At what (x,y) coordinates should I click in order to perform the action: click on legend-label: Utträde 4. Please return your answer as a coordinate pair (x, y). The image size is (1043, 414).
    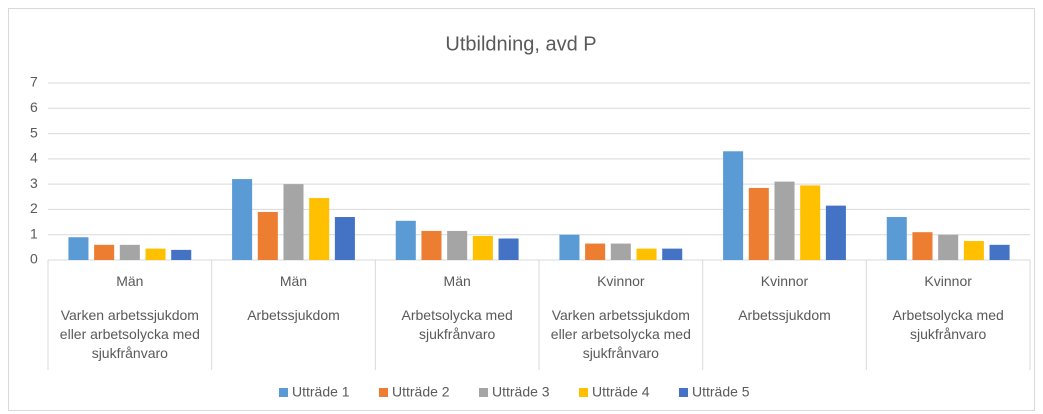
    Looking at the image, I should click on (621, 392).